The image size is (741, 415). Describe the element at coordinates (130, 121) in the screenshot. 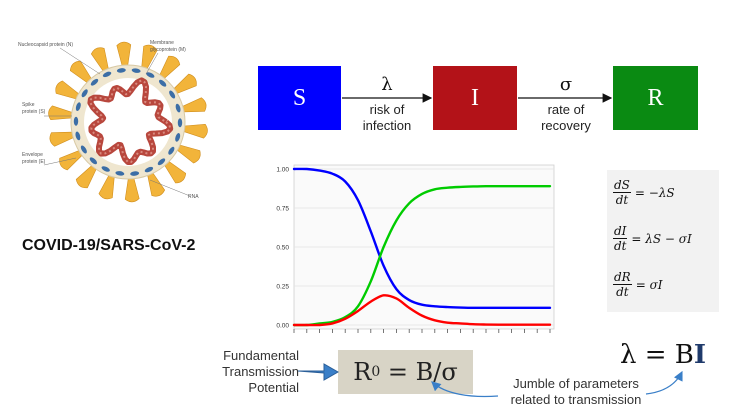

I see `rna-strand-highlight` at that location.